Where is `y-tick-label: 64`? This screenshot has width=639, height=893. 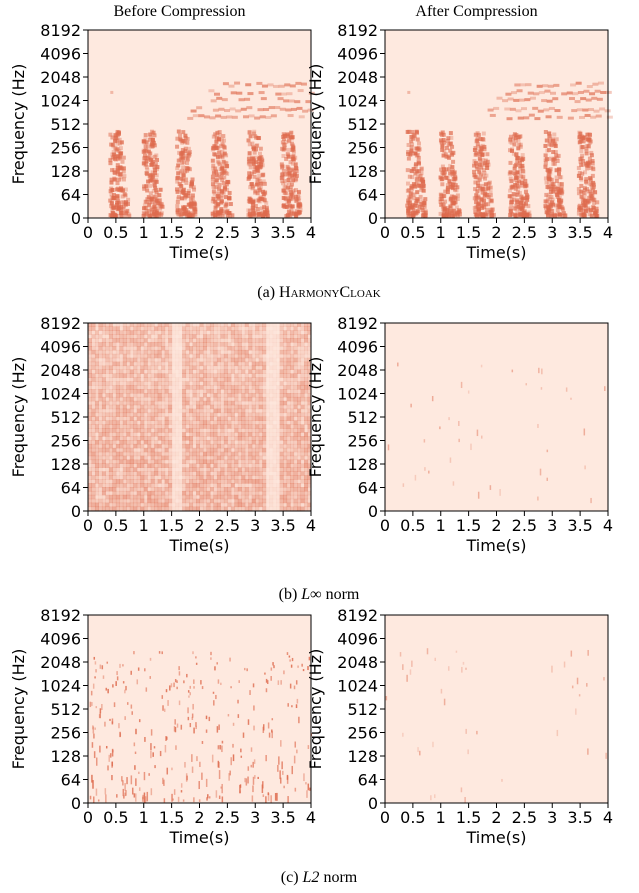 y-tick-label: 64 is located at coordinates (71, 195).